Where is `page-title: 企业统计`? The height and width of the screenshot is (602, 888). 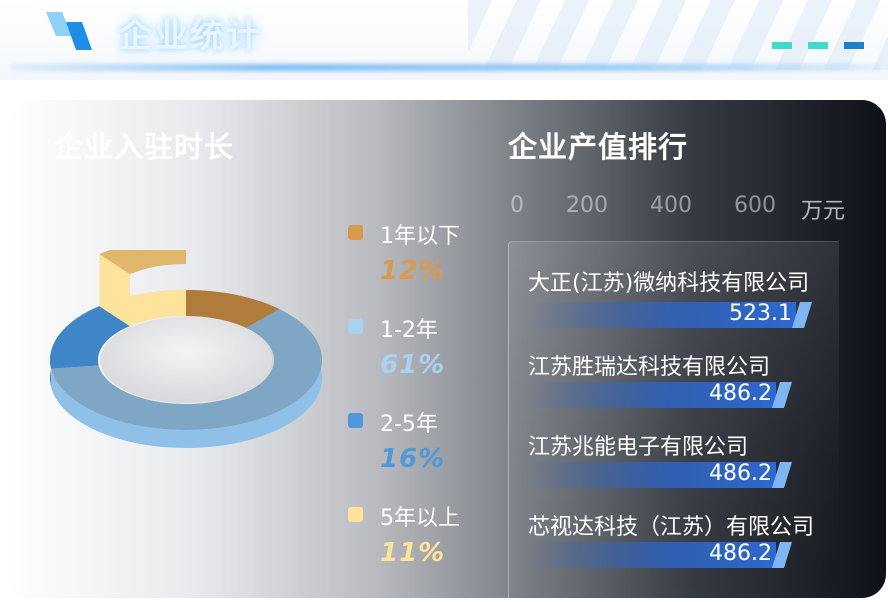 page-title: 企业统计 is located at coordinates (190, 36).